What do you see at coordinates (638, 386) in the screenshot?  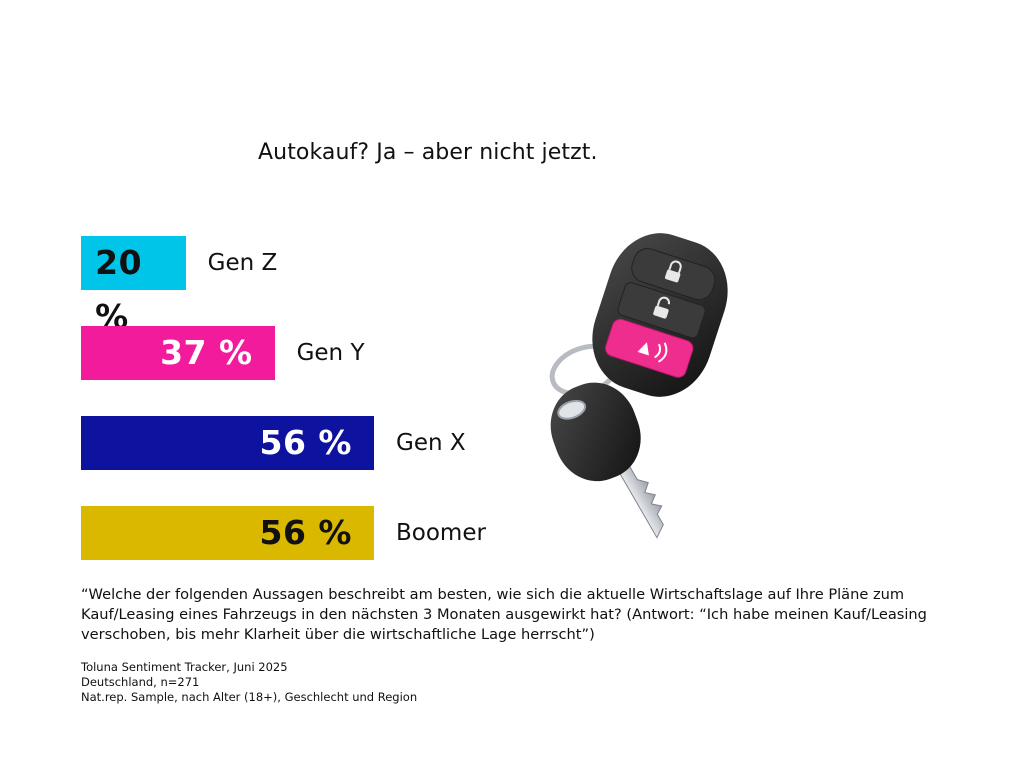 I see `car-key-icon` at bounding box center [638, 386].